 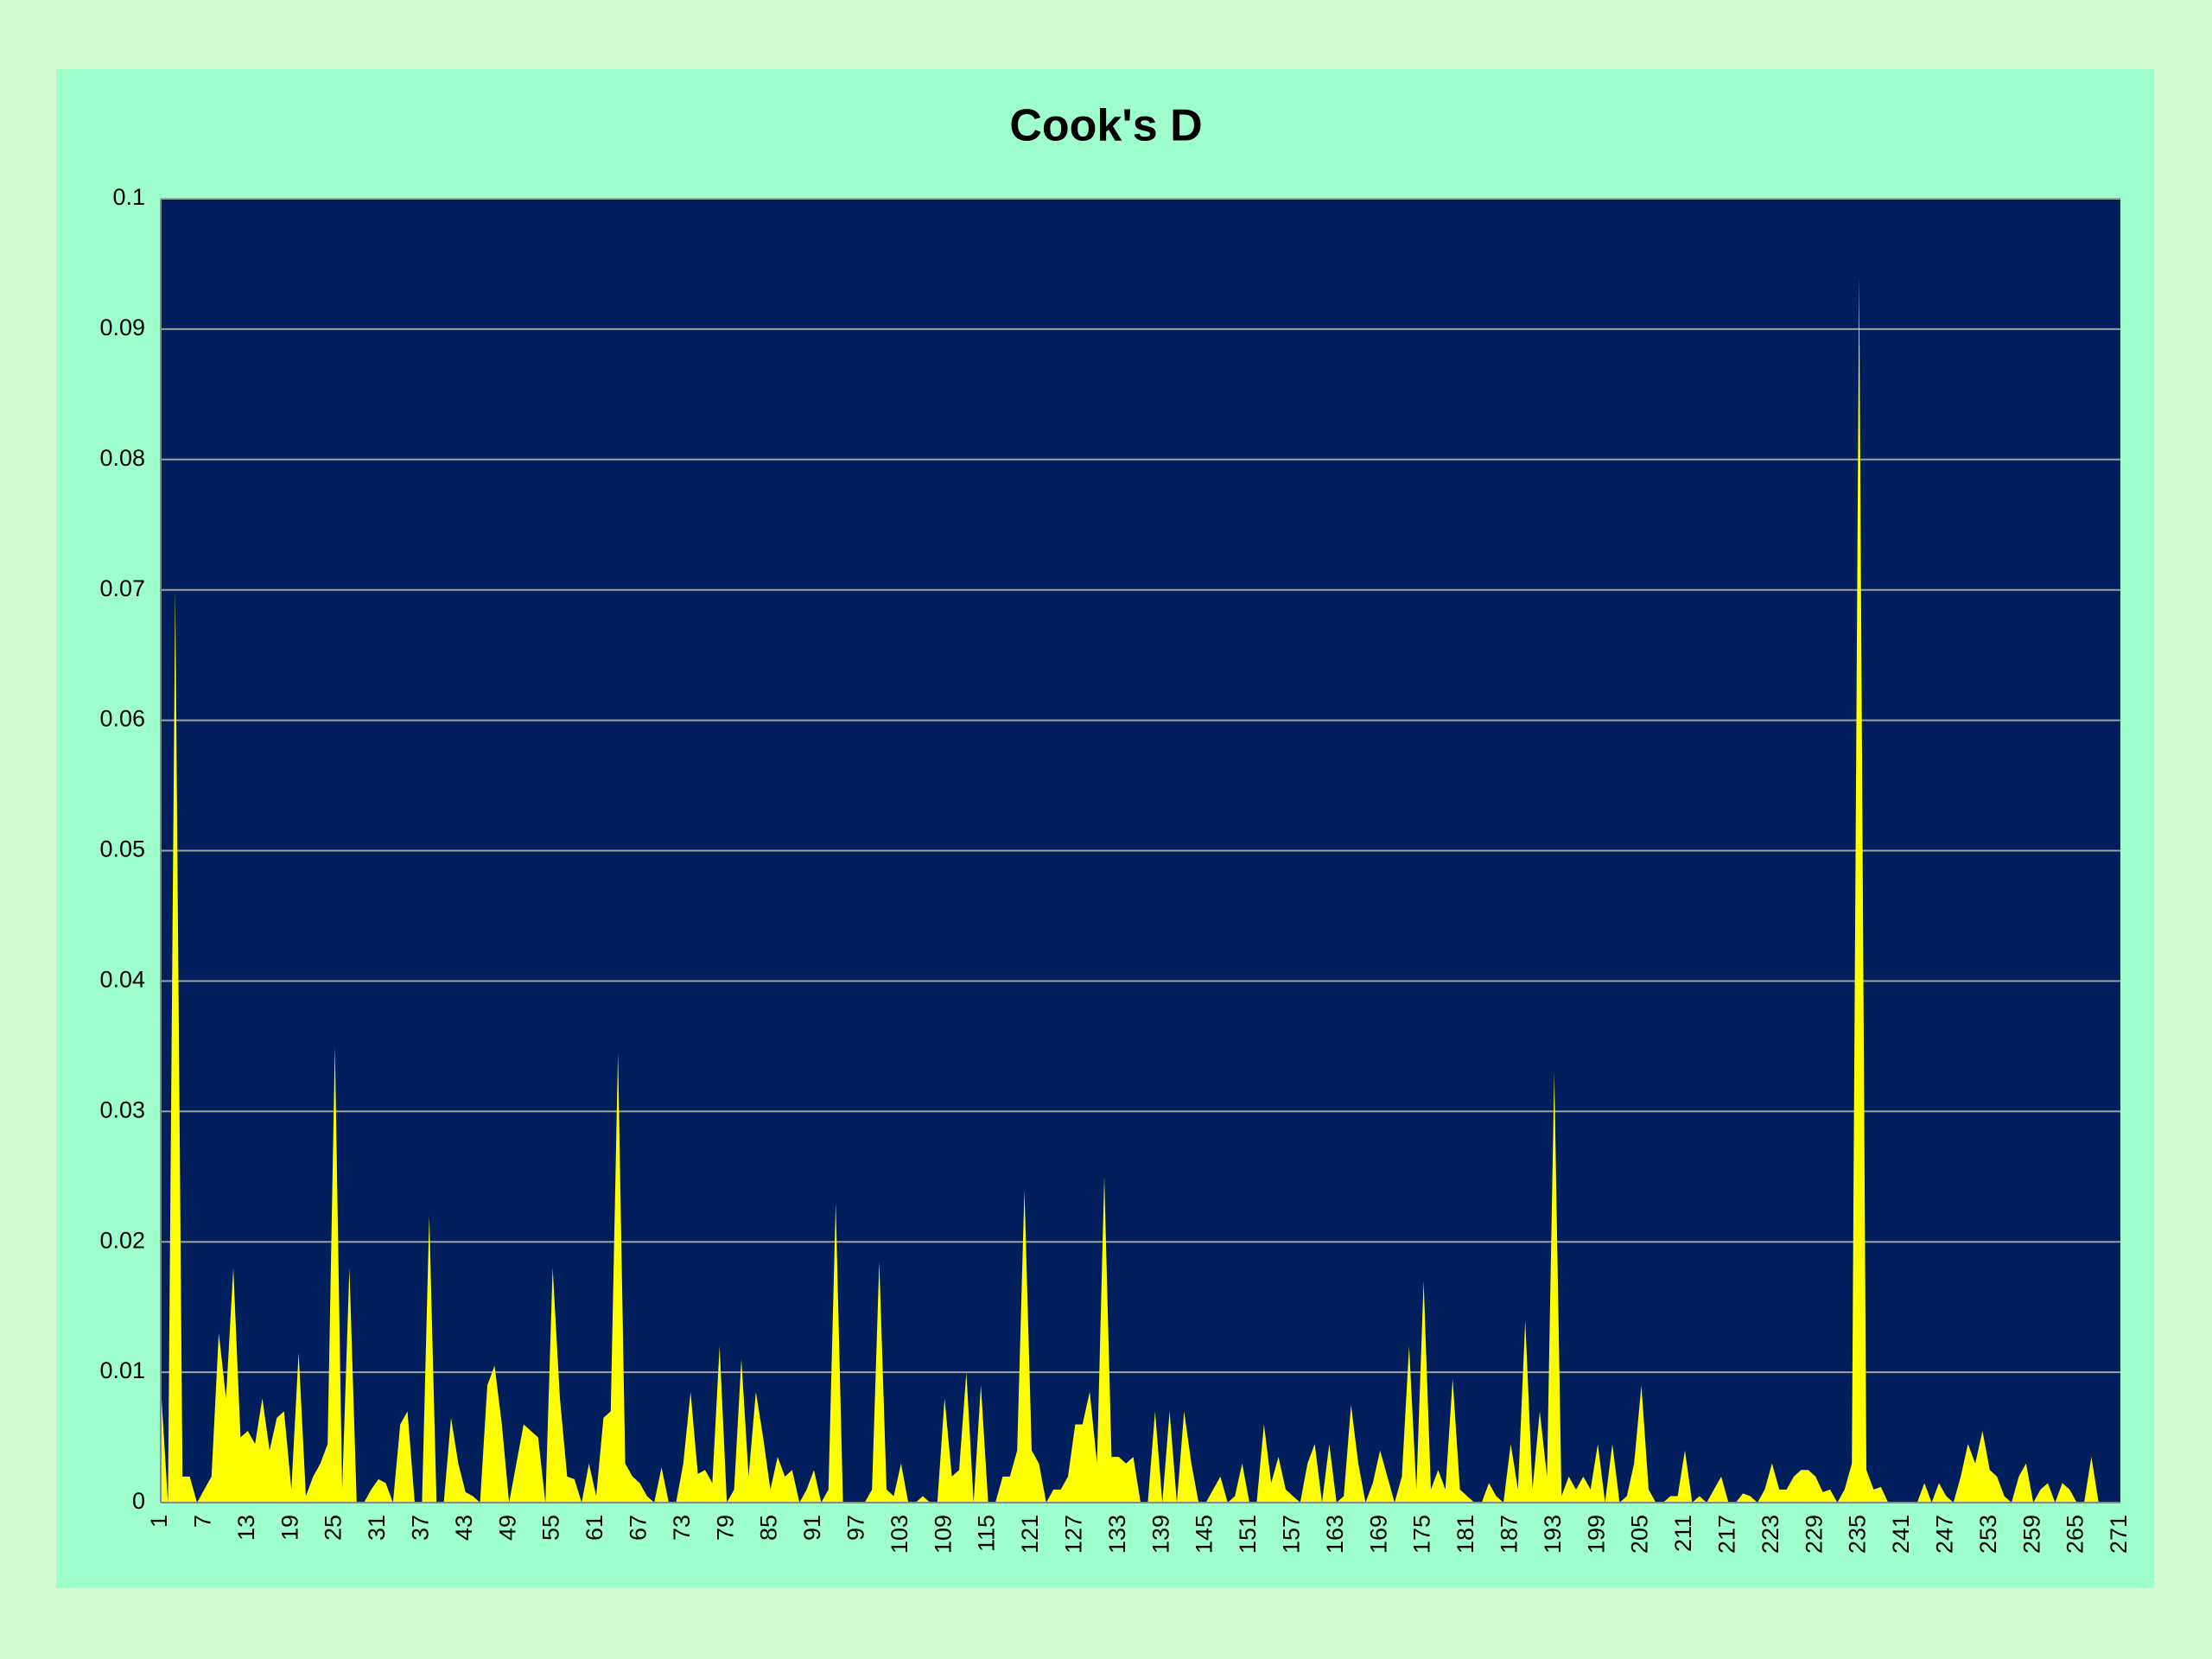 I want to click on x-tick-label: 73, so click(x=682, y=1528).